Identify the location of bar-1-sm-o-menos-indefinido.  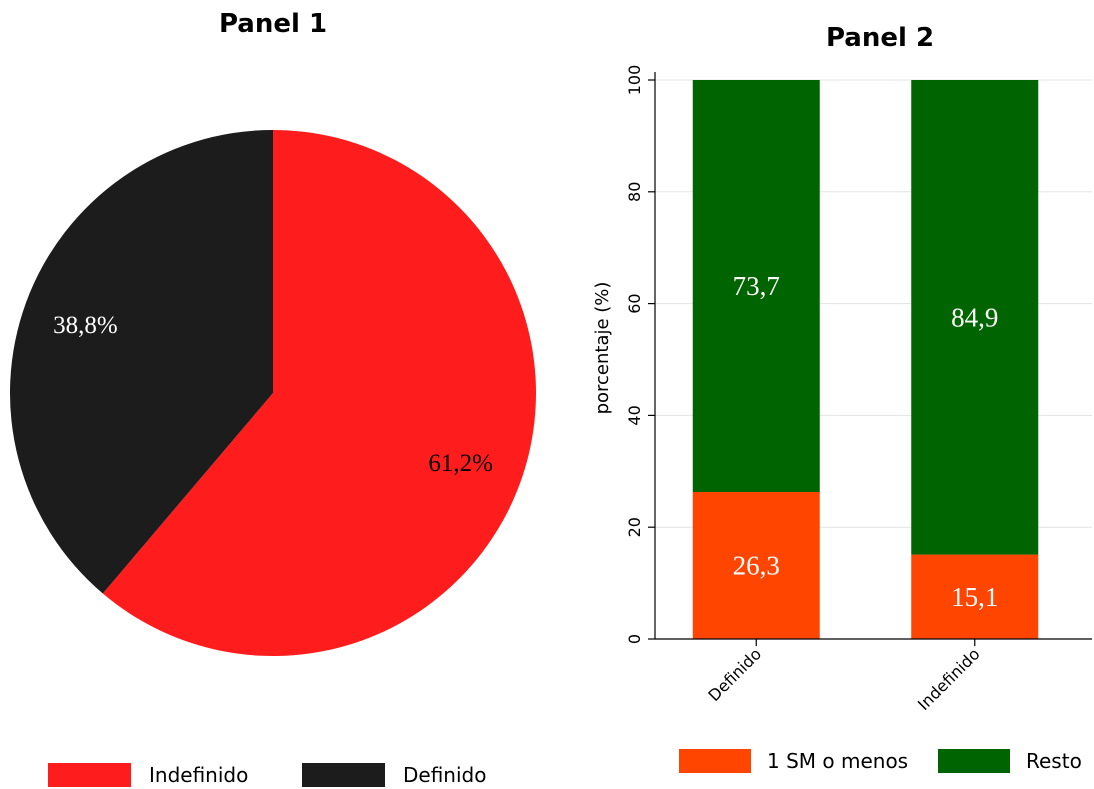
(975, 596).